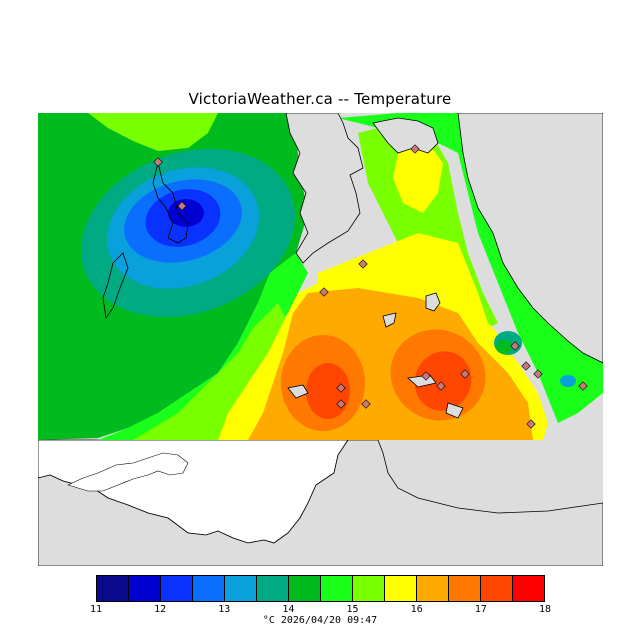 The width and height of the screenshot is (640, 640). What do you see at coordinates (186, 213) in the screenshot?
I see `contour-navy` at bounding box center [186, 213].